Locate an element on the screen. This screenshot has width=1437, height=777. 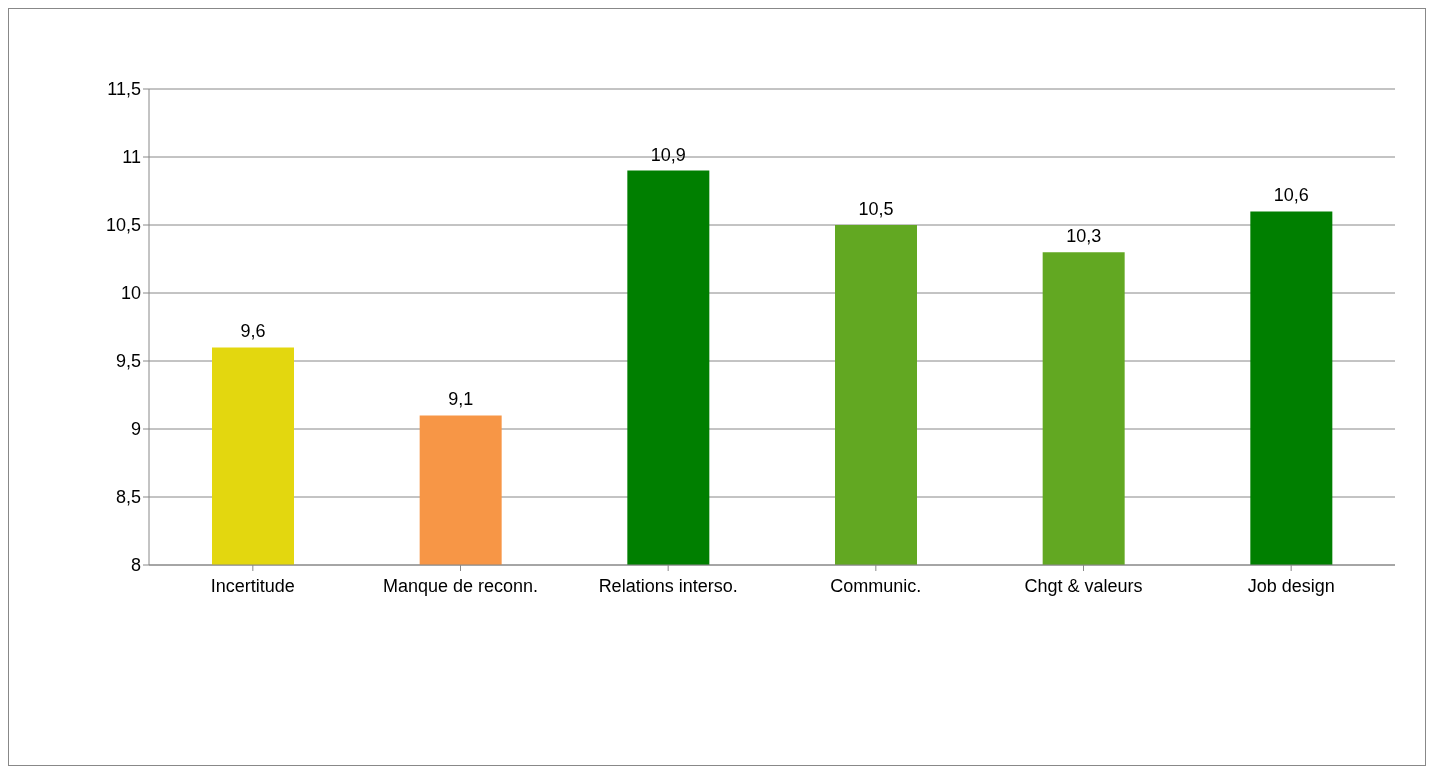
x-tick-label: Communic. is located at coordinates (876, 585).